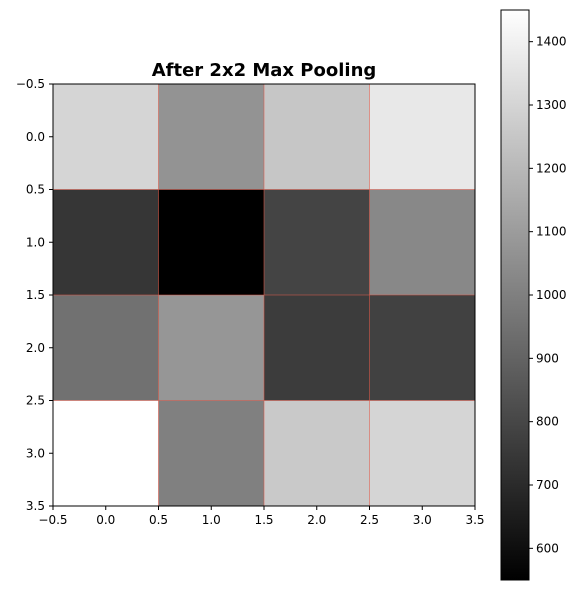 The height and width of the screenshot is (590, 584). Describe the element at coordinates (35, 401) in the screenshot. I see `y-tick-label: 2.5` at that location.